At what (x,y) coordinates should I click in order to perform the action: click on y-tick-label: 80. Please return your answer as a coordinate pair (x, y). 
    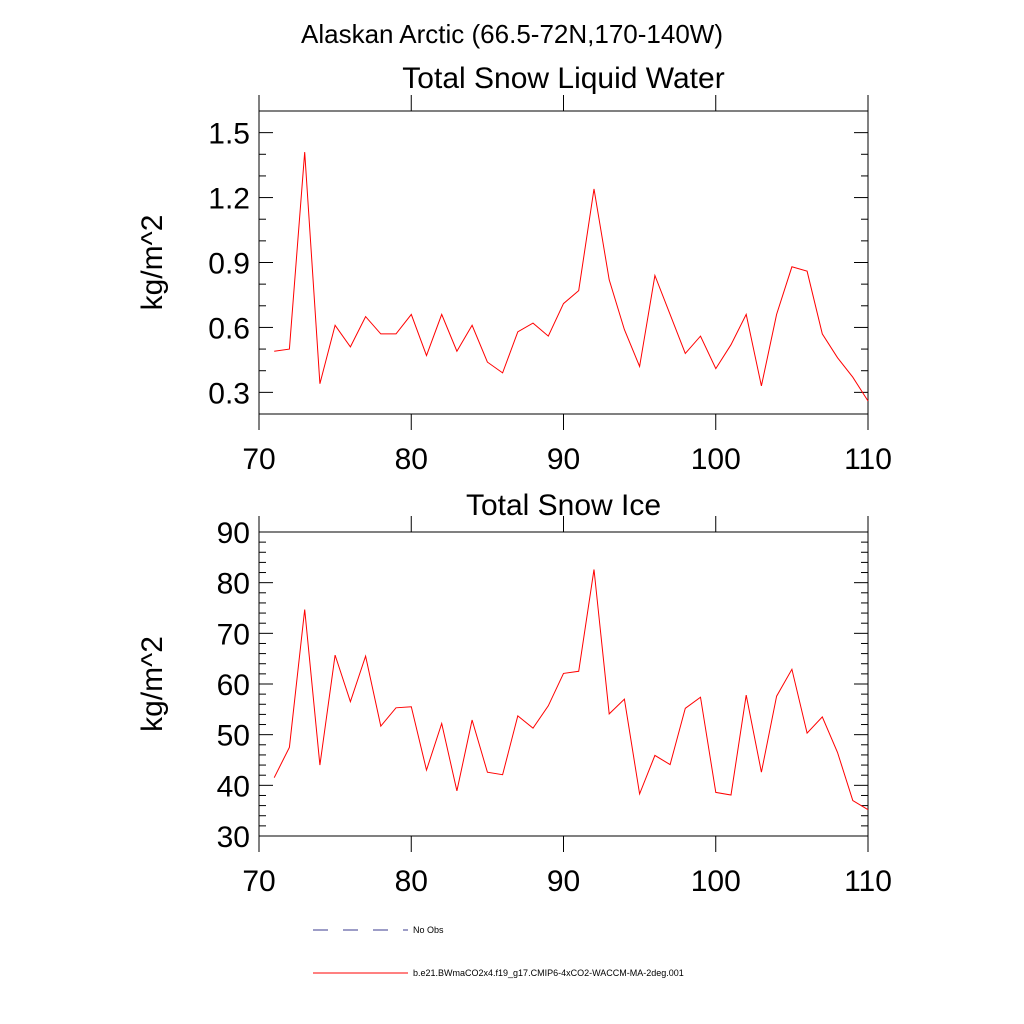
    Looking at the image, I should click on (233, 584).